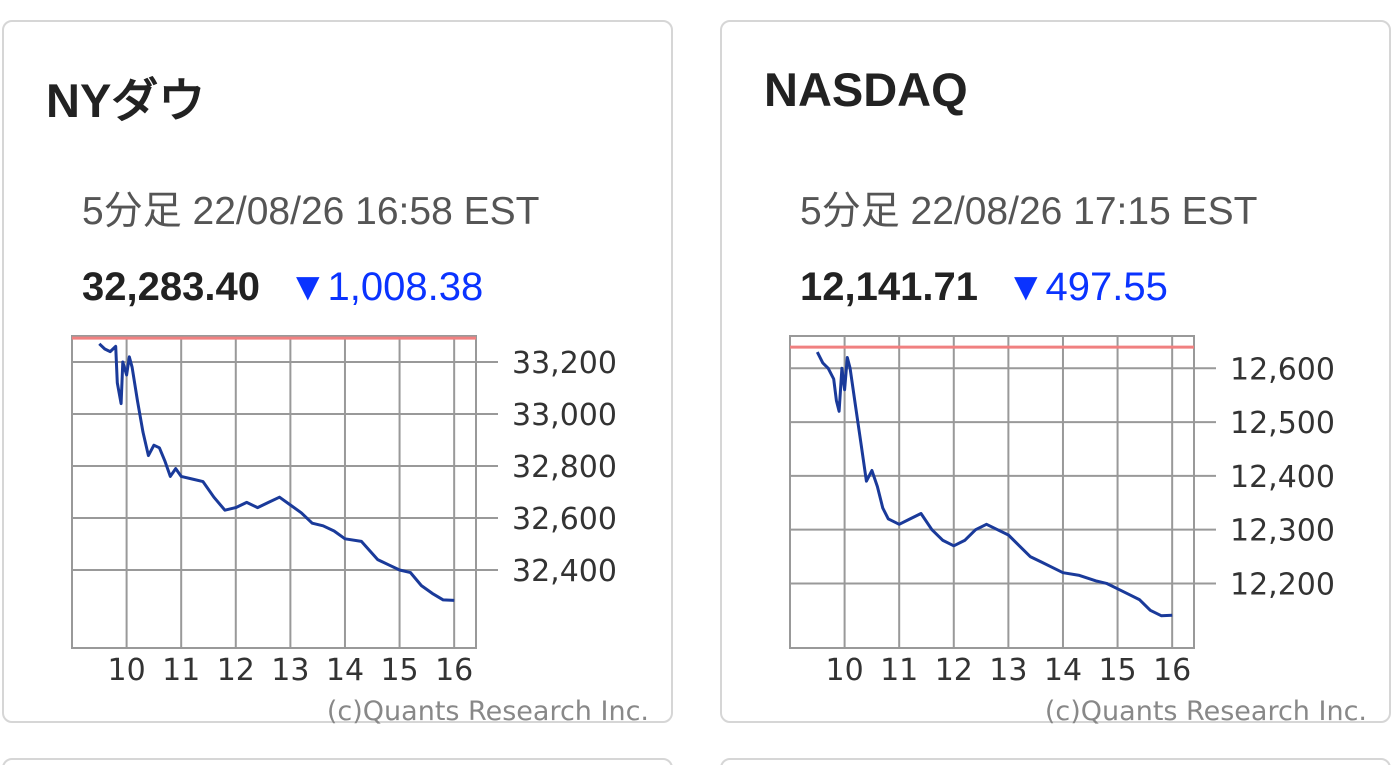 This screenshot has height=765, width=1400. Describe the element at coordinates (564, 571) in the screenshot. I see `y-tick-label: 32,400` at that location.